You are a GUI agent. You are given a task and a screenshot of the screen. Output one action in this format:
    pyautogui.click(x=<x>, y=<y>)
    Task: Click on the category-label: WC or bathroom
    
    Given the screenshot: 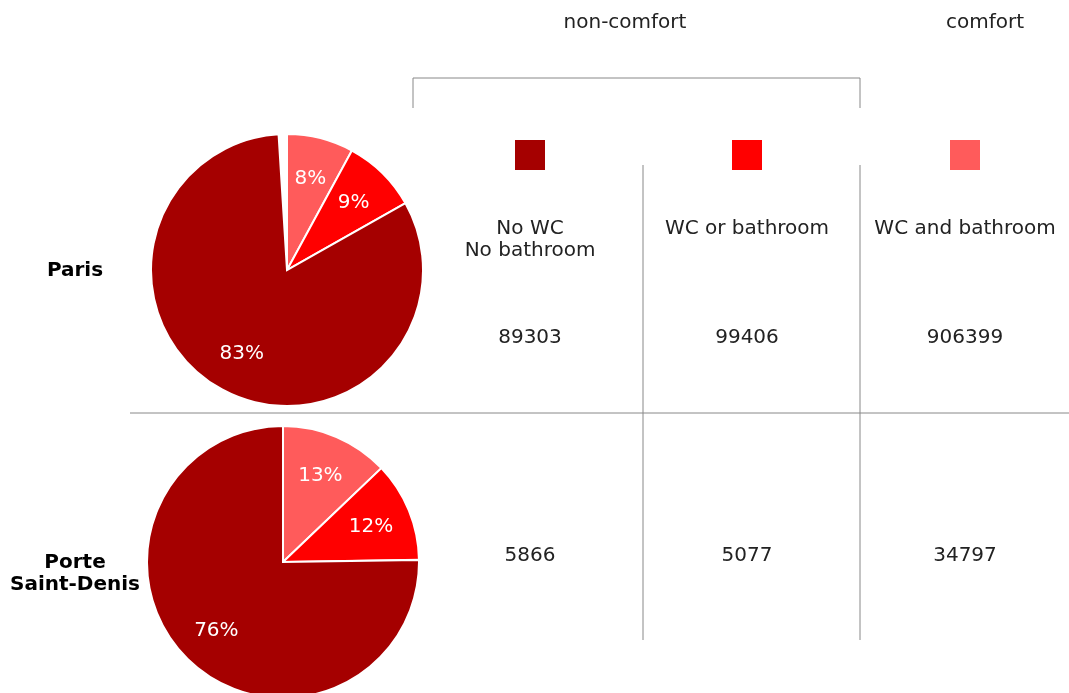 What is the action you would take?
    pyautogui.click(x=747, y=227)
    